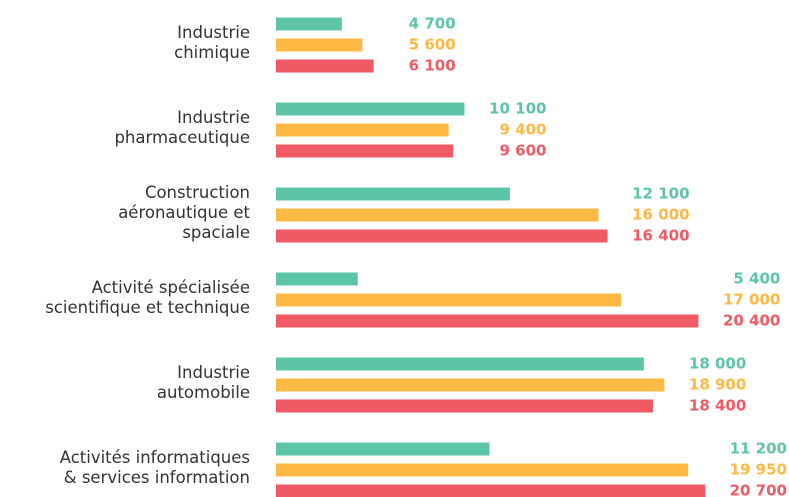 Image resolution: width=789 pixels, height=497 pixels. I want to click on value-label: 5 400, so click(756, 279).